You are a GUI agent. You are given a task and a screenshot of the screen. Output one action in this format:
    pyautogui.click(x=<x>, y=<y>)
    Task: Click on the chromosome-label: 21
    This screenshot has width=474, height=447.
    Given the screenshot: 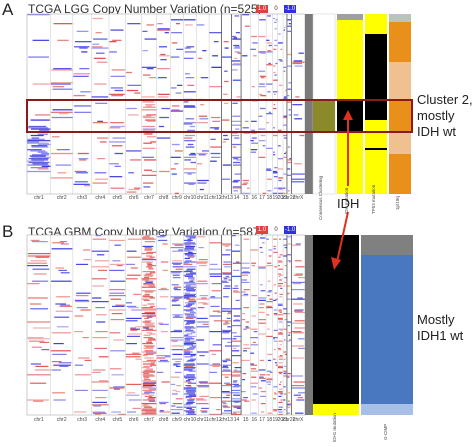 What is the action you would take?
    pyautogui.click(x=285, y=198)
    